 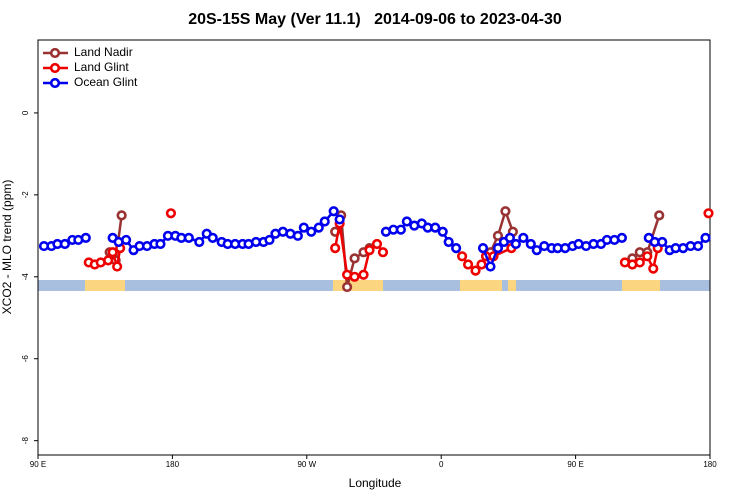 What do you see at coordinates (306, 464) in the screenshot?
I see `x-tick-label: 90 W` at bounding box center [306, 464].